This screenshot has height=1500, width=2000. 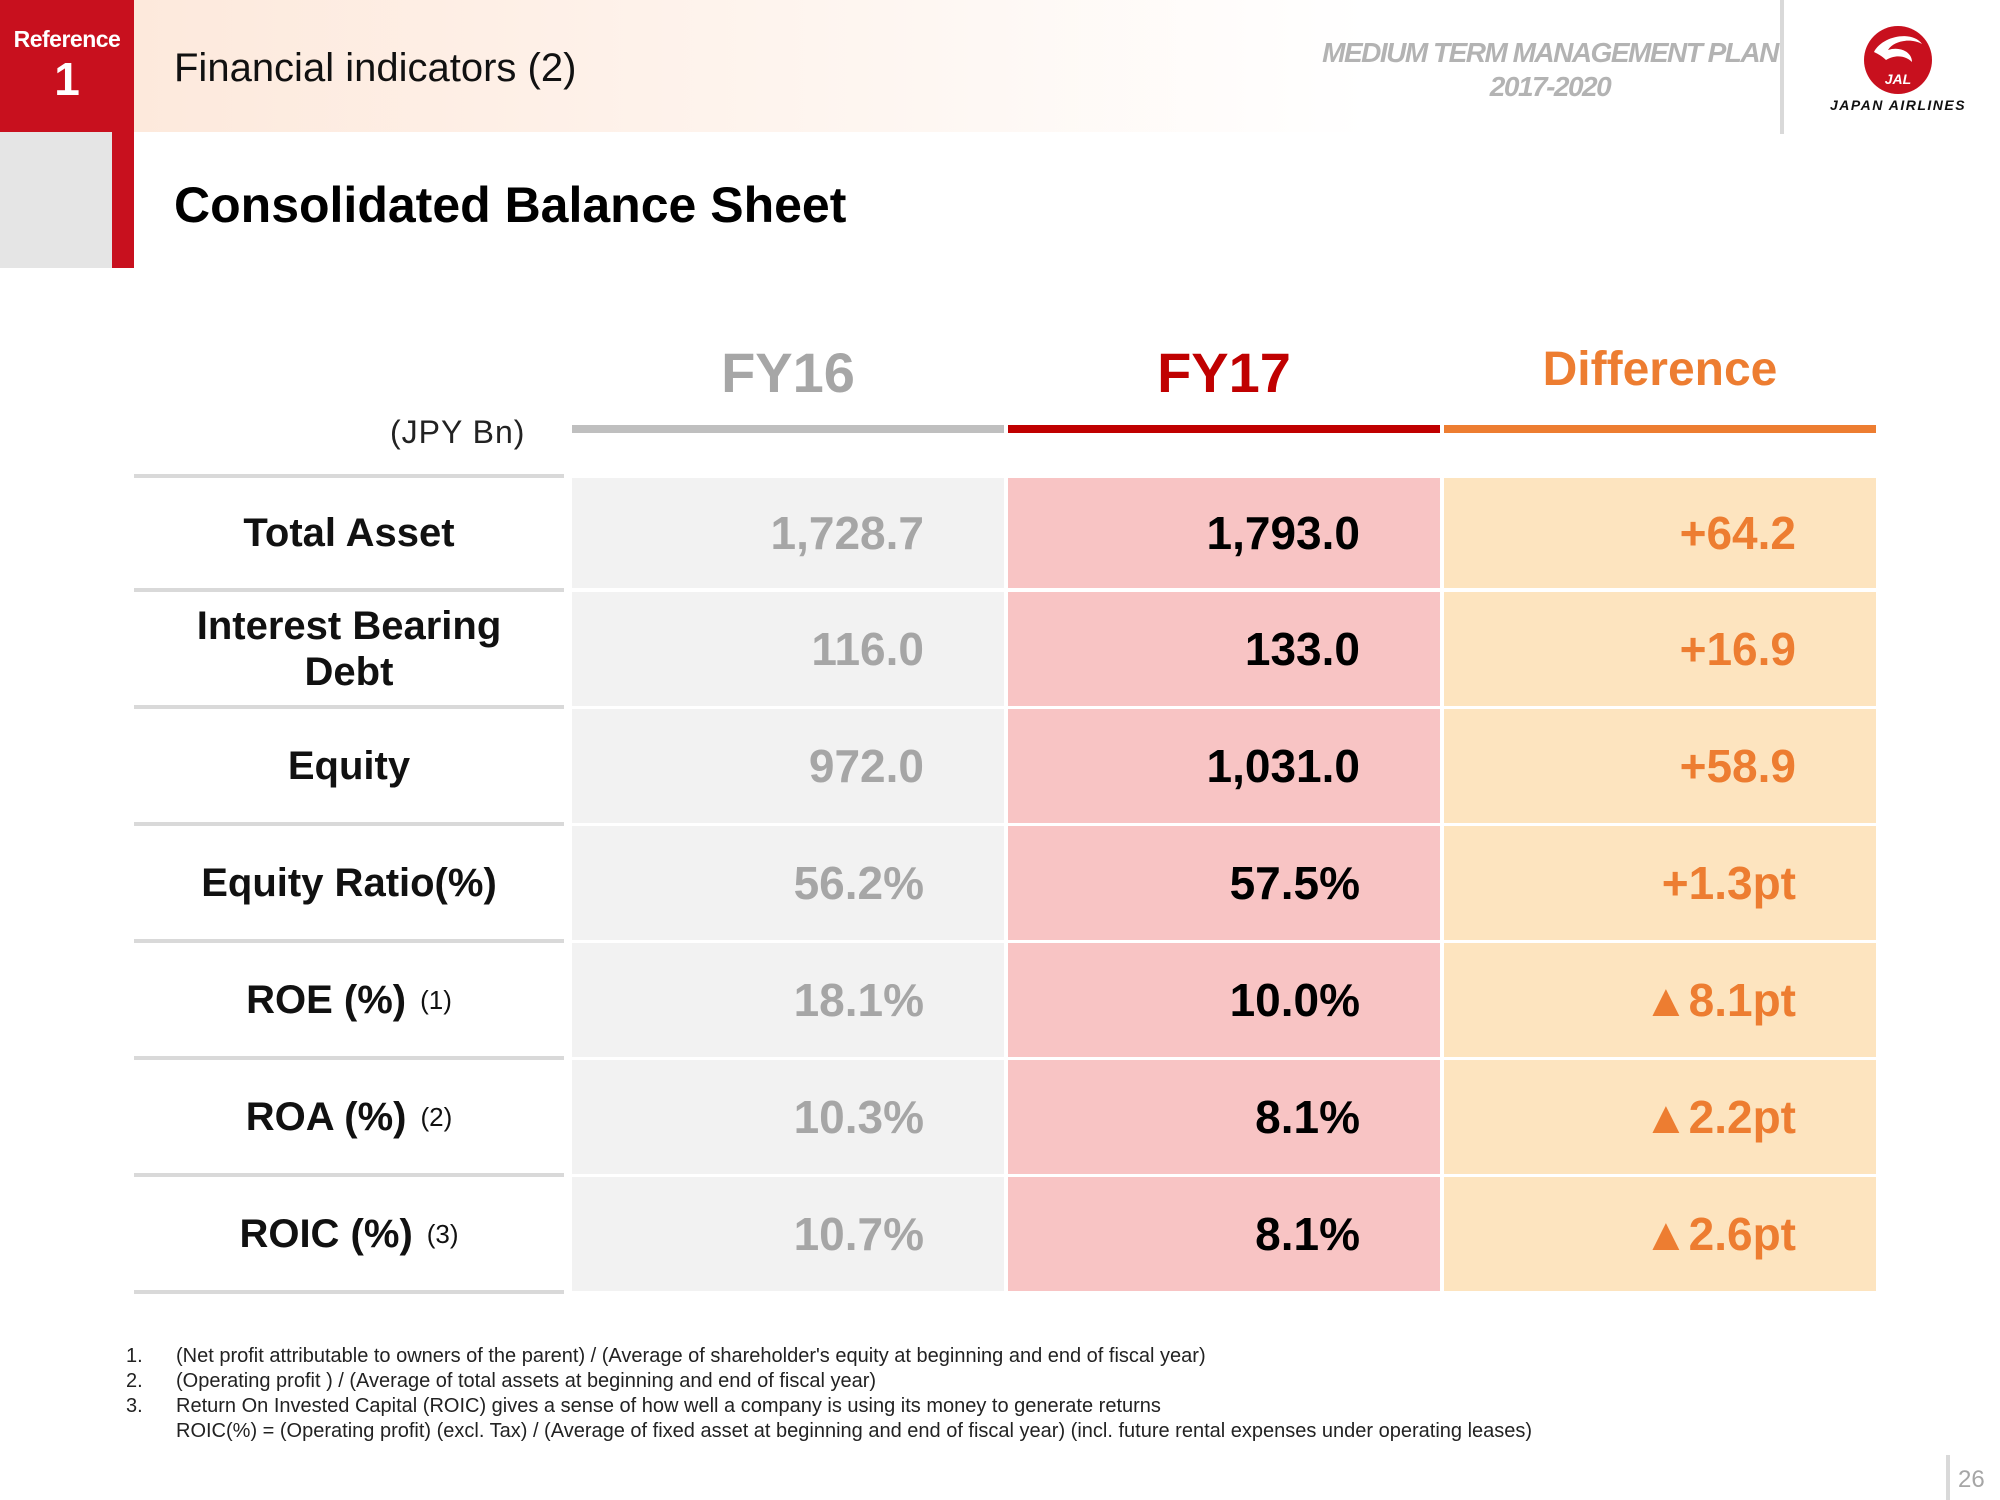 What do you see at coordinates (436, 1117) in the screenshot?
I see `footnote-ref: (2)` at bounding box center [436, 1117].